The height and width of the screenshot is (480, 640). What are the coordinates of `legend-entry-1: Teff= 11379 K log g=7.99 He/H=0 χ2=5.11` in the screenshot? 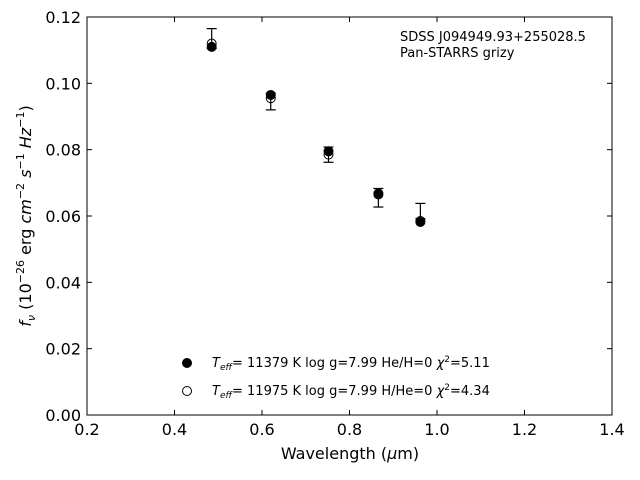 It's located at (351, 364).